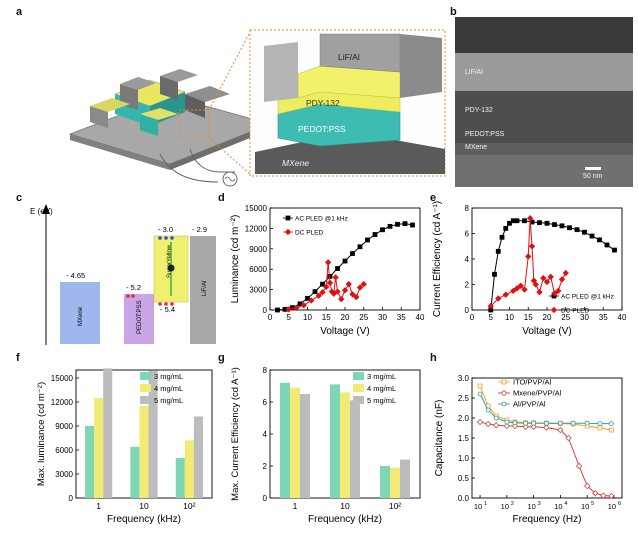 The height and width of the screenshot is (540, 638). Describe the element at coordinates (464, 418) in the screenshot. I see `y-tick-label: 2.0` at that location.